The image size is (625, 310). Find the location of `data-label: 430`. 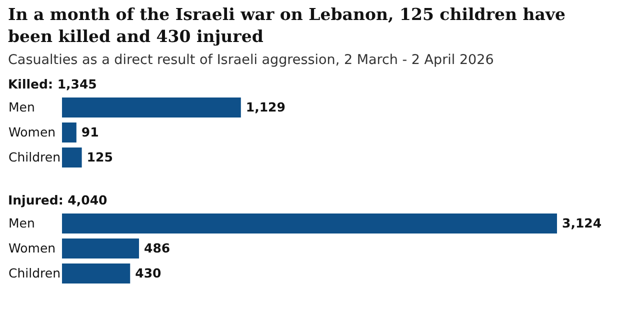

data-label: 430 is located at coordinates (148, 273).